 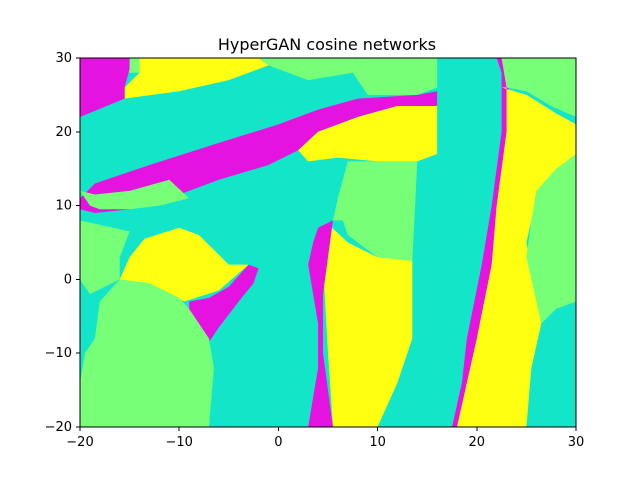 I want to click on region-top-yellow, so click(x=196, y=78).